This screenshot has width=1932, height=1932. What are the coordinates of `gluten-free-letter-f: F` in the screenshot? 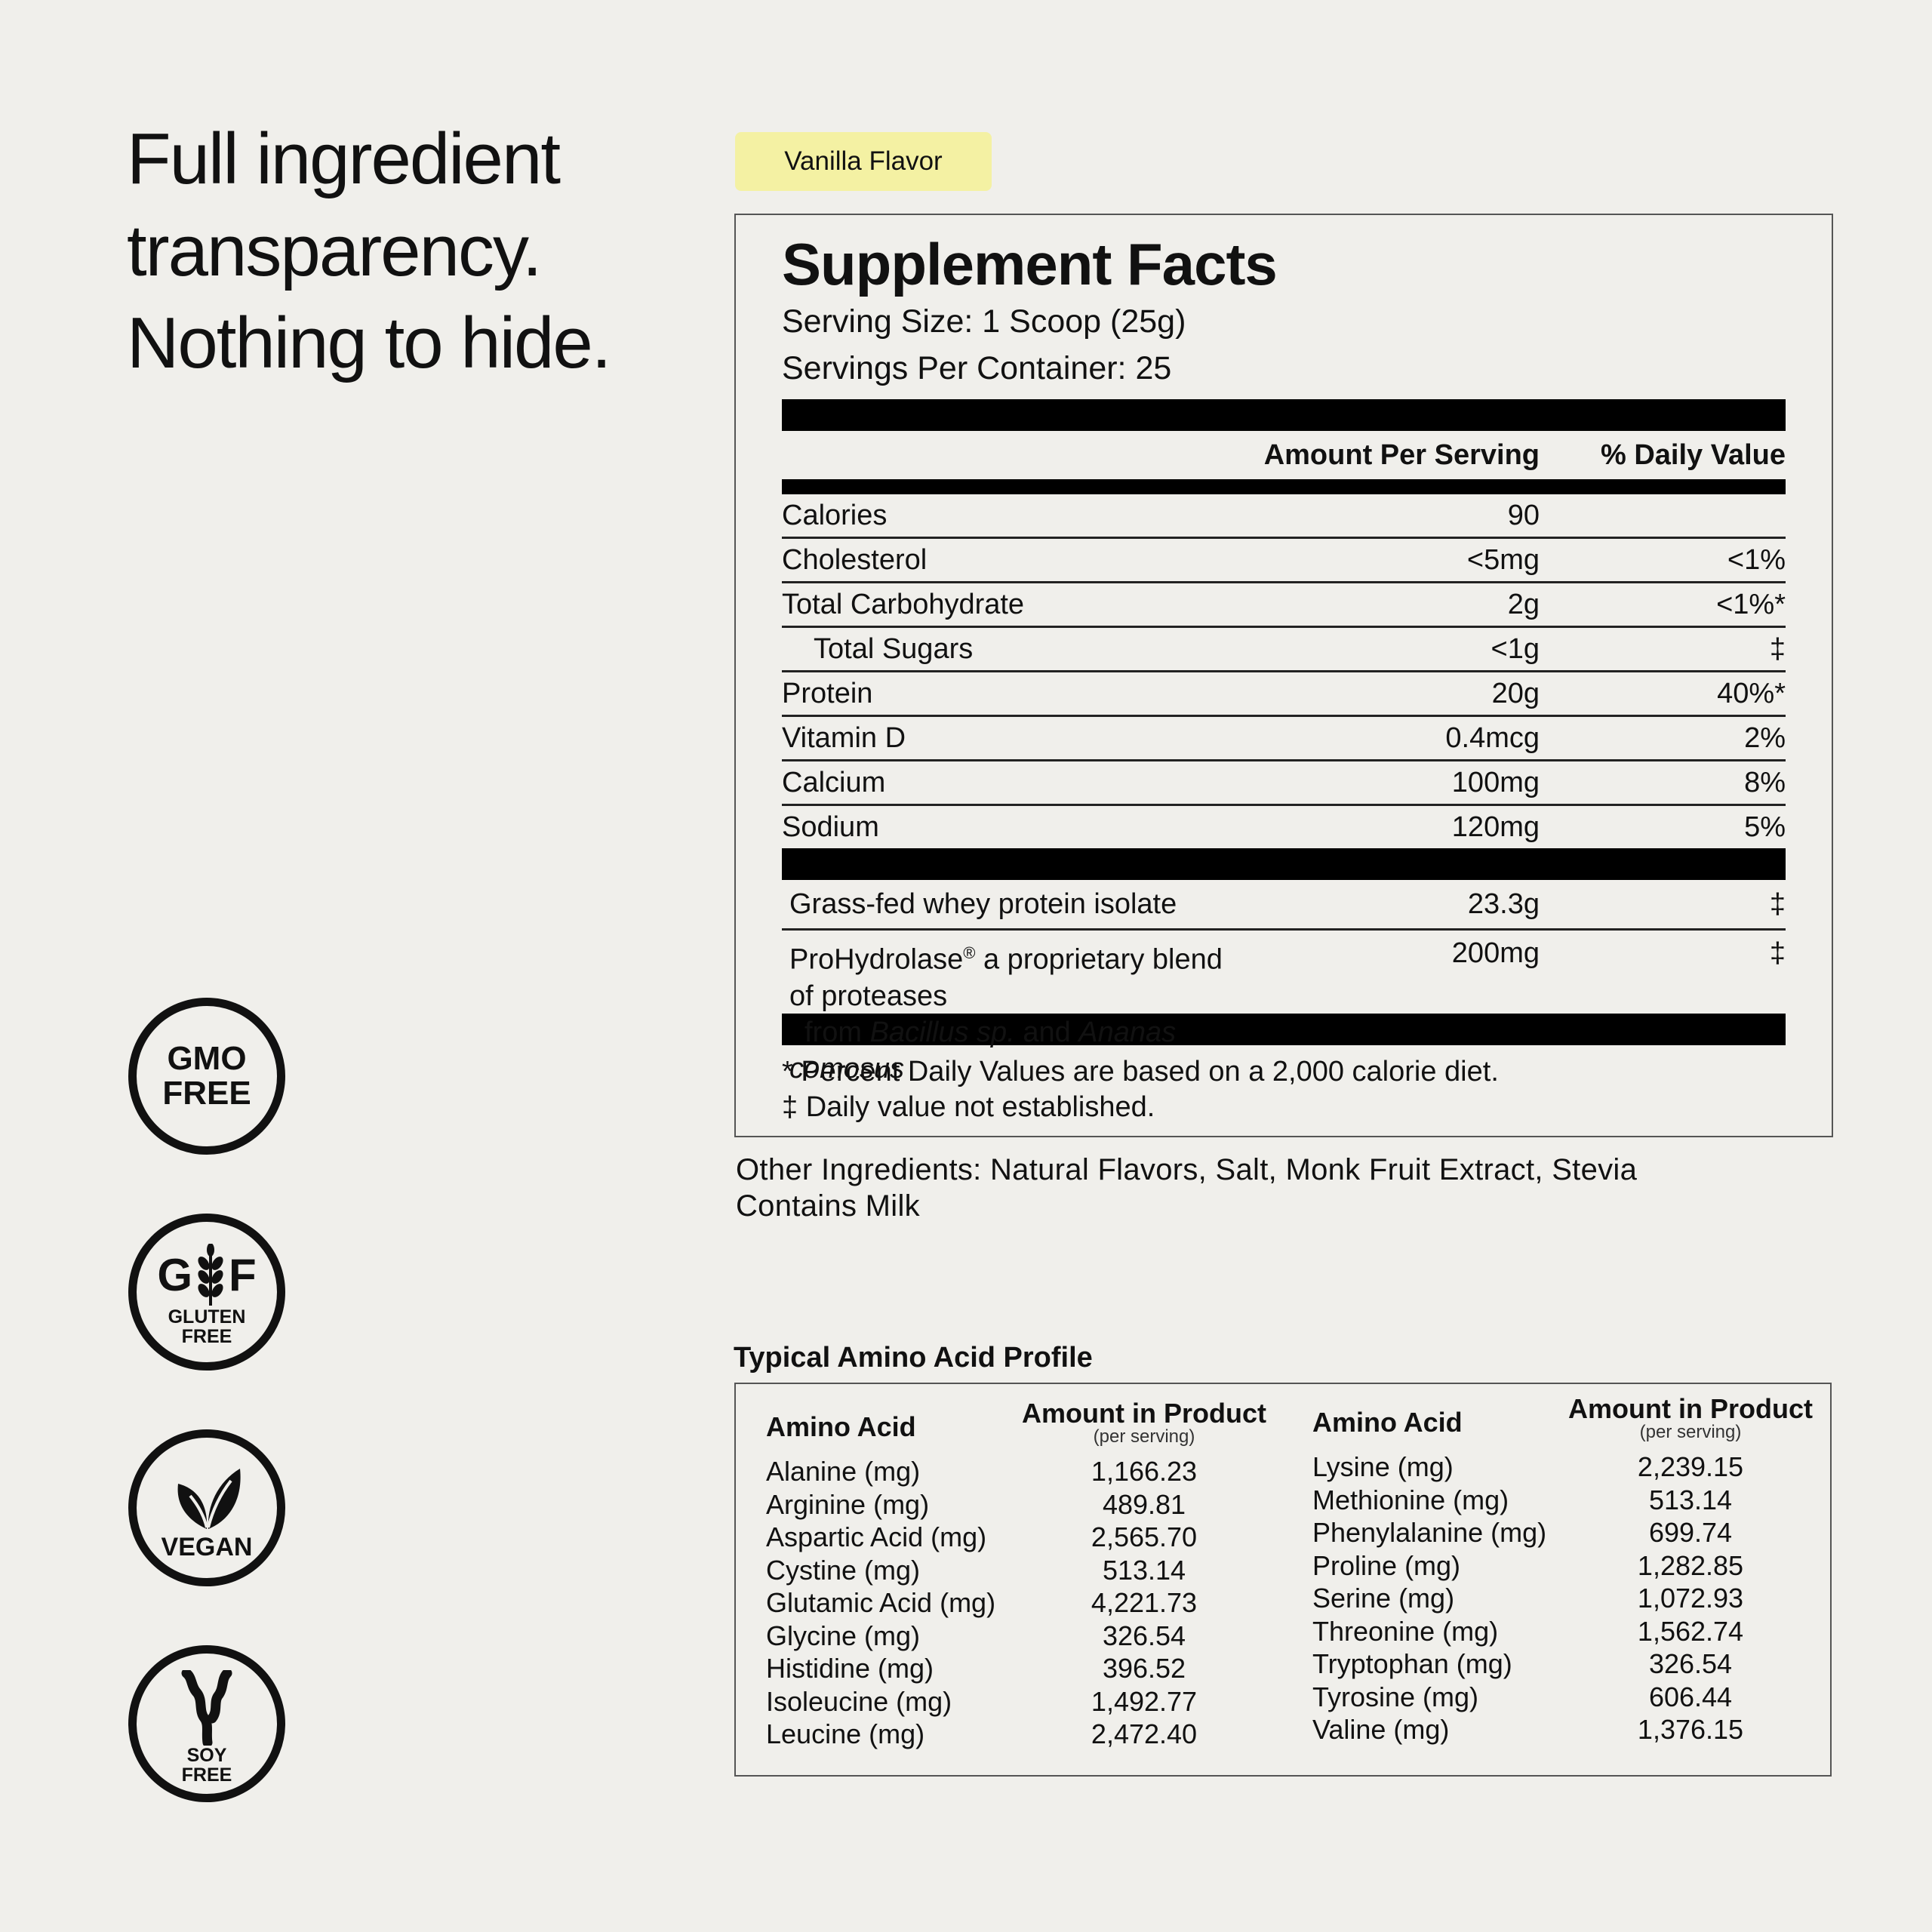 It's located at (243, 1275).